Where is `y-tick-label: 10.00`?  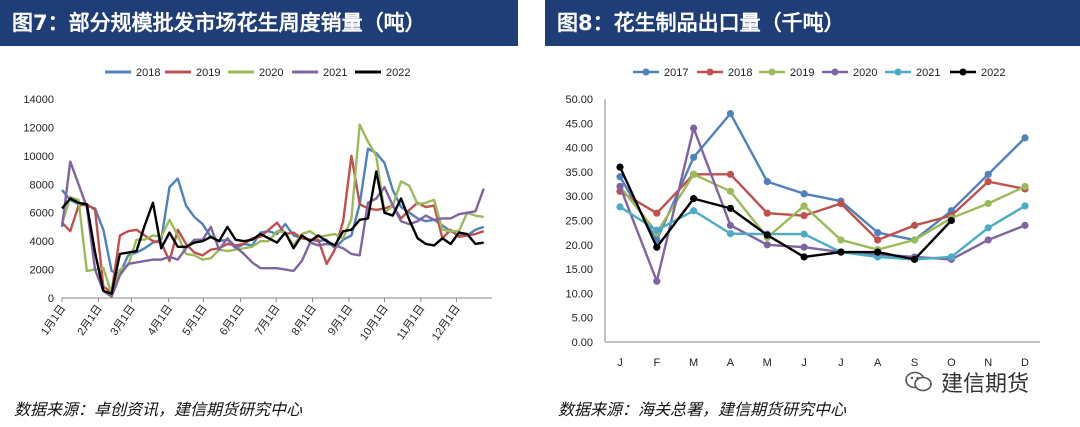
y-tick-label: 10.00 is located at coordinates (579, 294).